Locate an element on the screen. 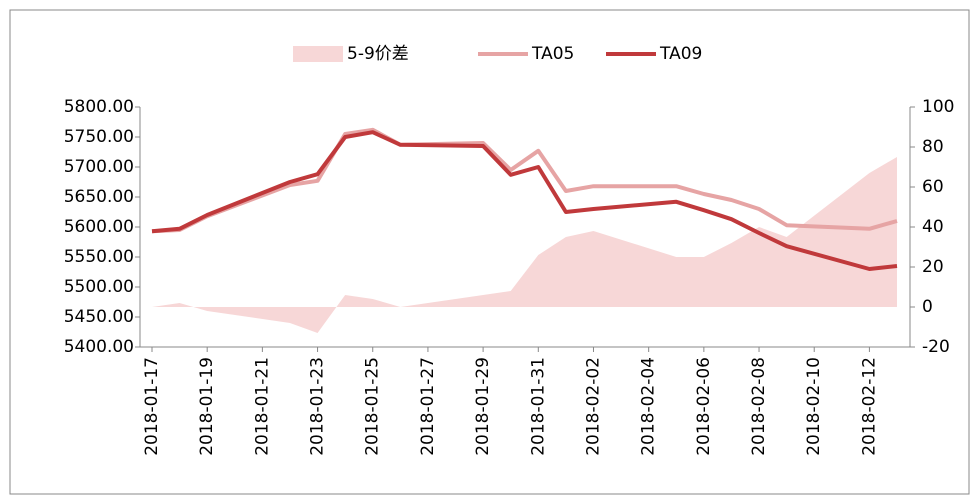 This screenshot has width=979, height=497. y-tick-label: 5500.00 is located at coordinates (99, 287).